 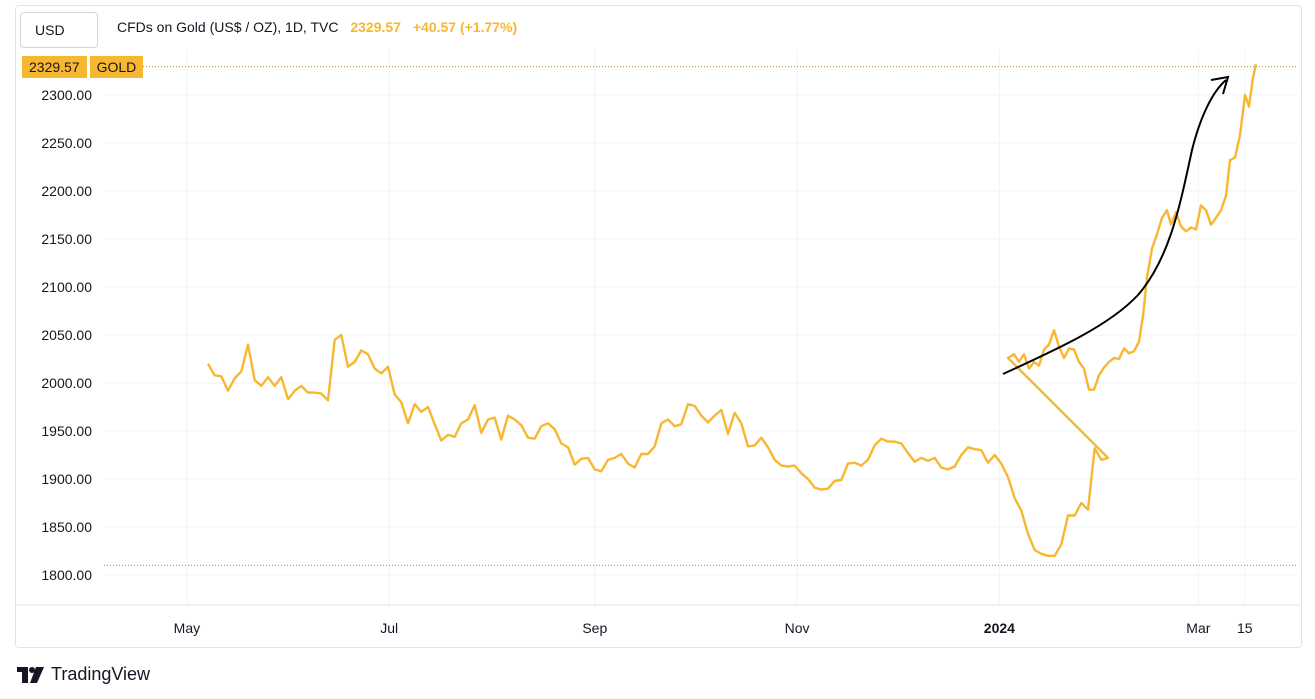 What do you see at coordinates (375, 27) in the screenshot?
I see `last-price: 2329.57` at bounding box center [375, 27].